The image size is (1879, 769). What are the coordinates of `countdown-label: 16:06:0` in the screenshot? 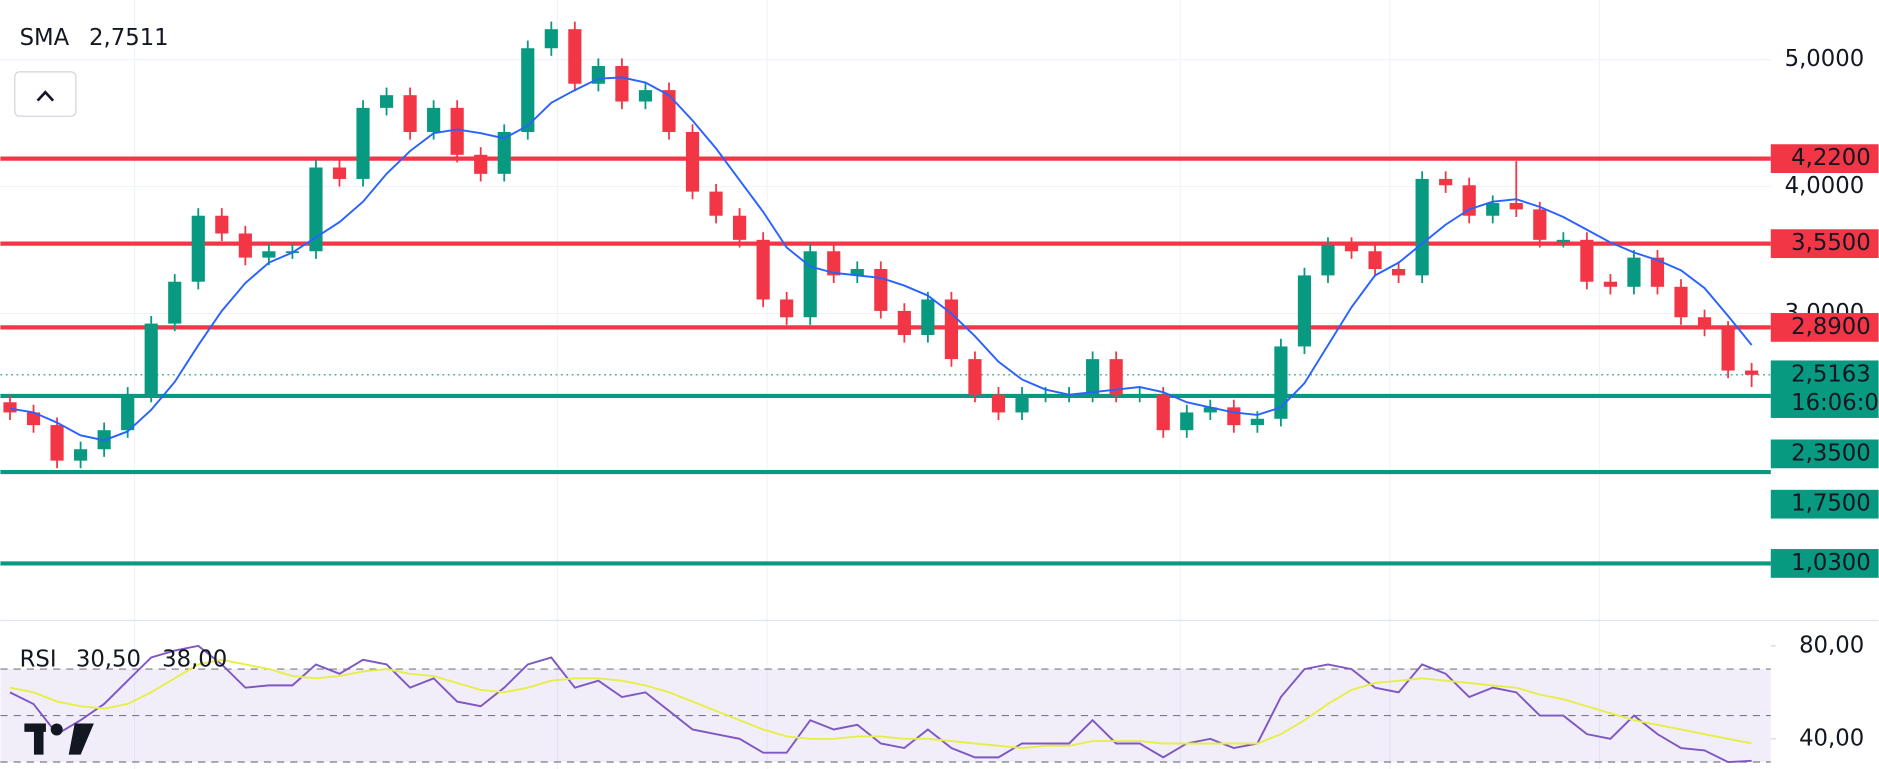 It's located at (1835, 403).